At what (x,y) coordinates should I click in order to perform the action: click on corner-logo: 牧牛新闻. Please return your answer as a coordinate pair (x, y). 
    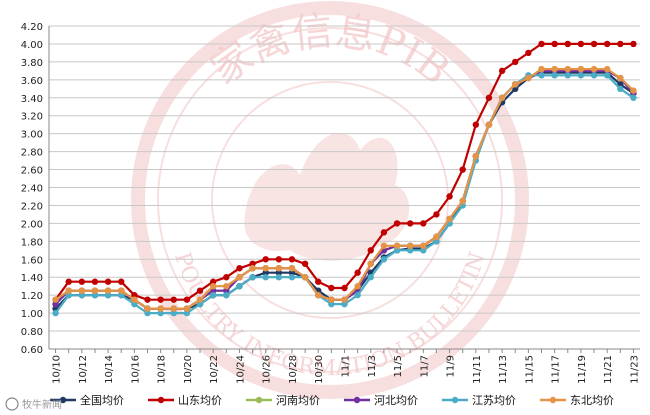
    Looking at the image, I should click on (33, 404).